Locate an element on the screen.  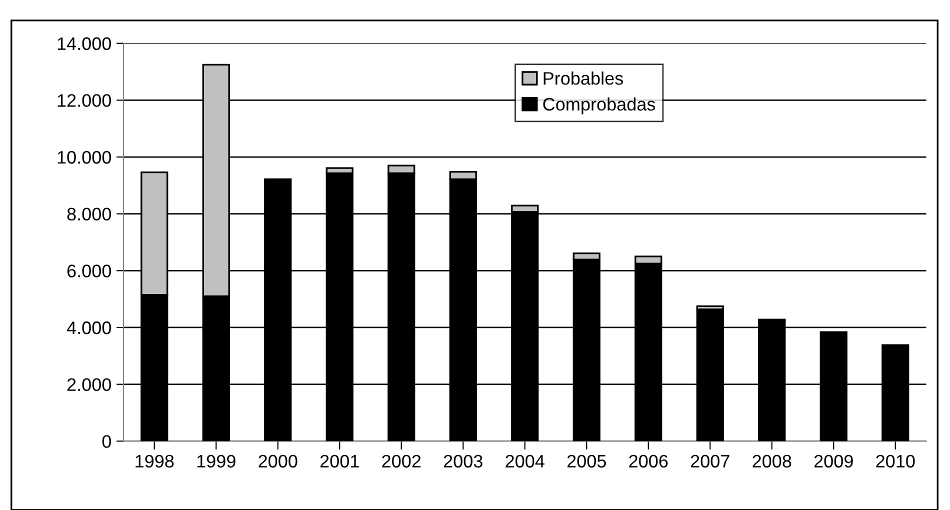
x-tick-label: 2010 is located at coordinates (895, 461).